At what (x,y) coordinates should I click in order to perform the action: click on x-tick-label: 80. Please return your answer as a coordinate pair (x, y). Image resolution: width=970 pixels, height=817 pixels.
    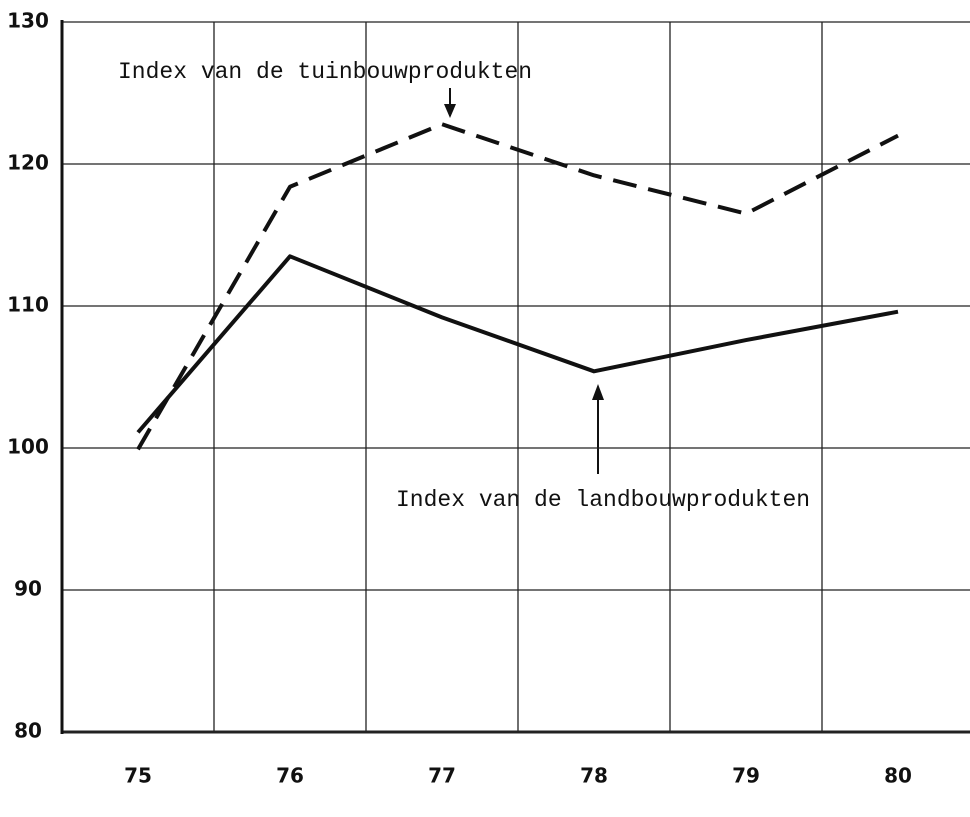
    Looking at the image, I should click on (898, 776).